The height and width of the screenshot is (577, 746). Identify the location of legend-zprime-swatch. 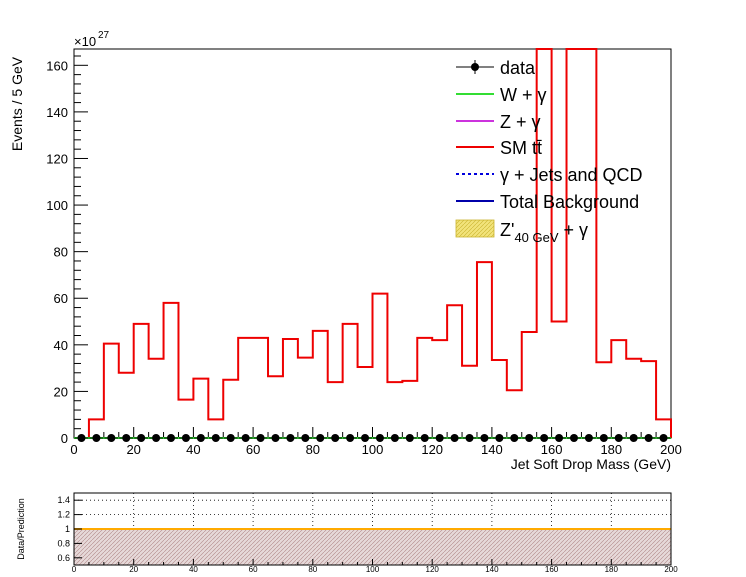
(475, 228).